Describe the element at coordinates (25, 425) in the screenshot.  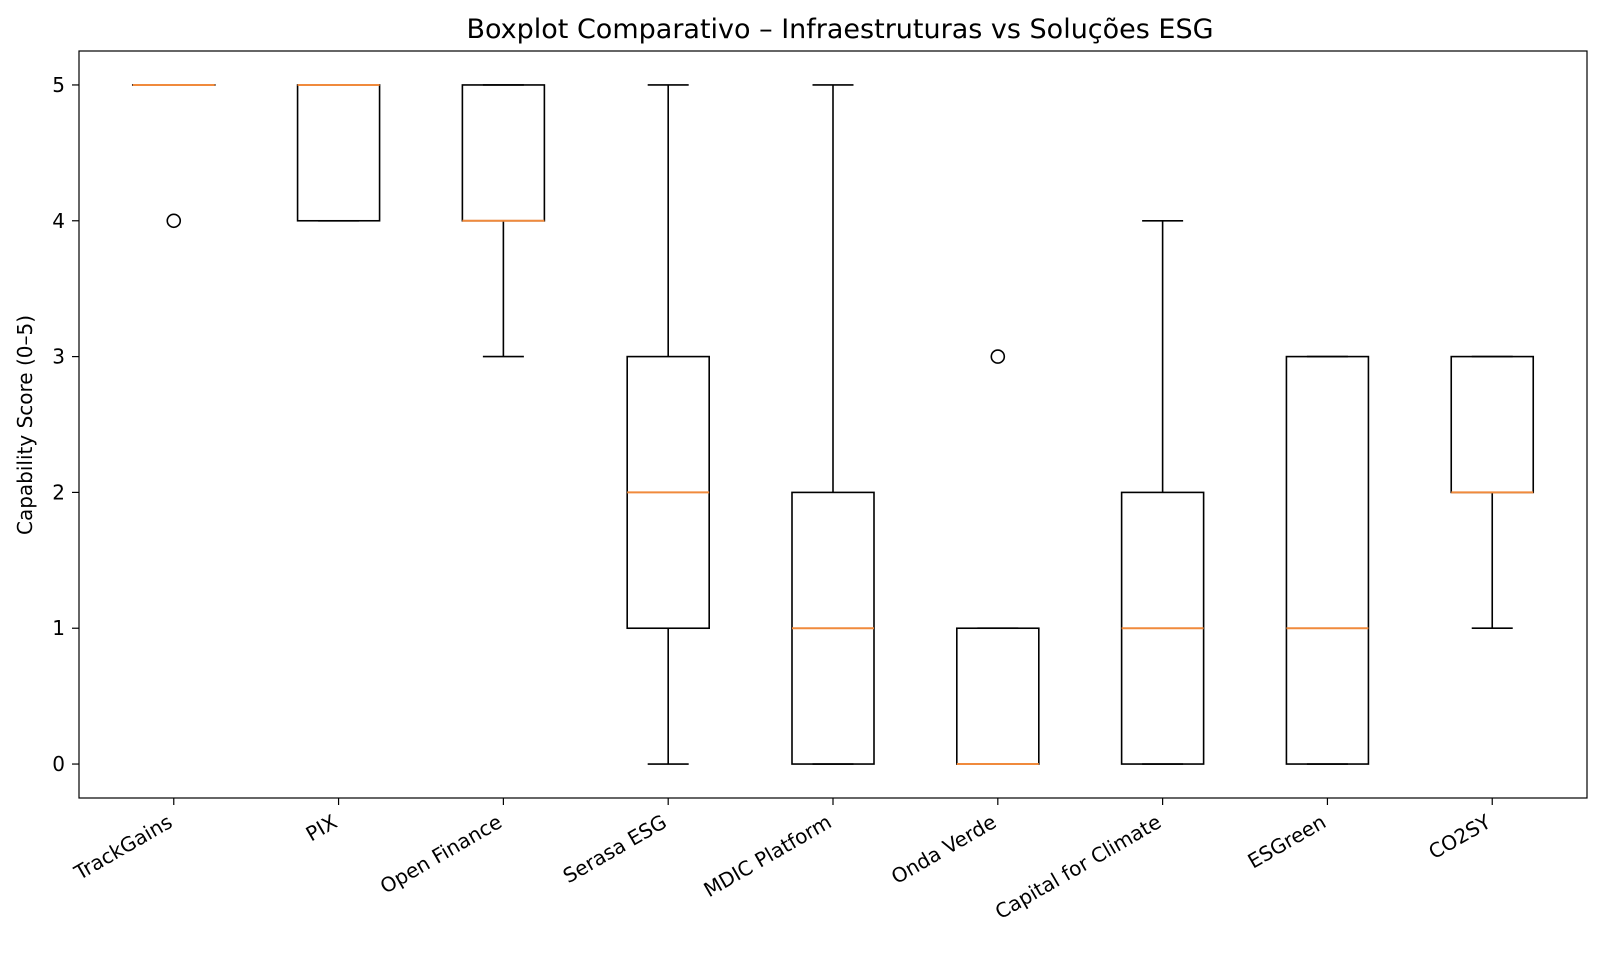
I see `y-axis-label: Capability Score (0–5)` at that location.